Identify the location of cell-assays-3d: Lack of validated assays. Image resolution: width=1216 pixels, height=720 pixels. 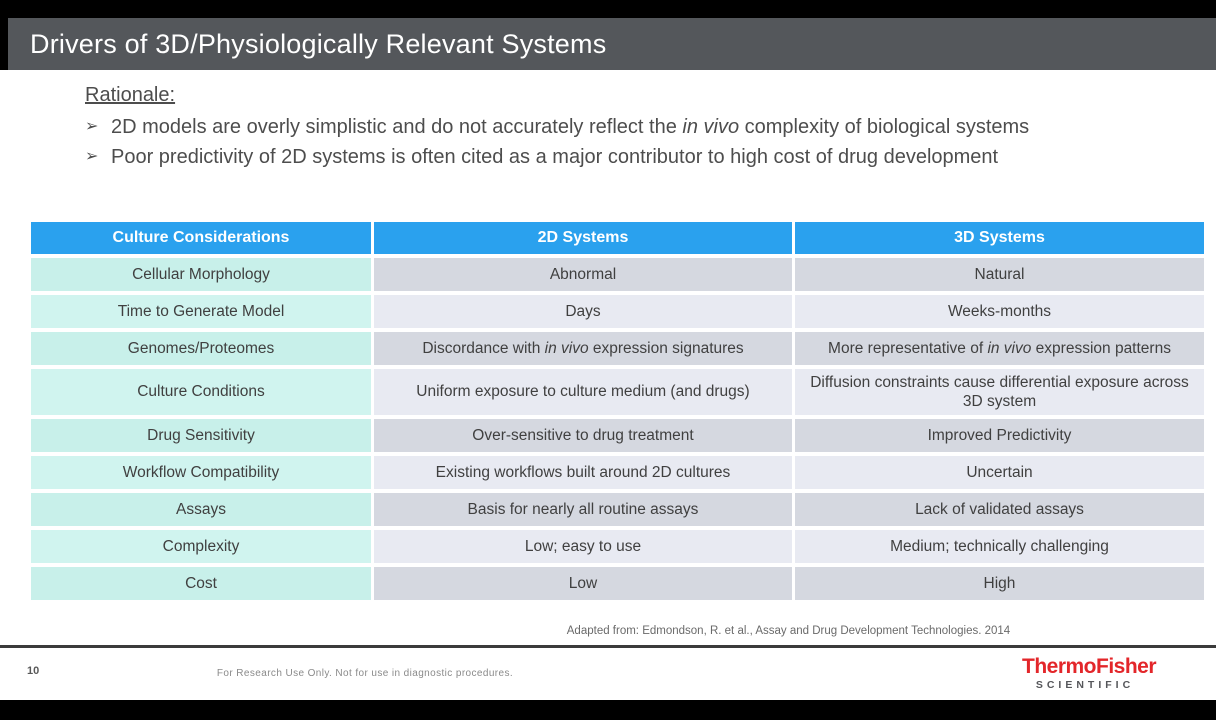
(999, 509).